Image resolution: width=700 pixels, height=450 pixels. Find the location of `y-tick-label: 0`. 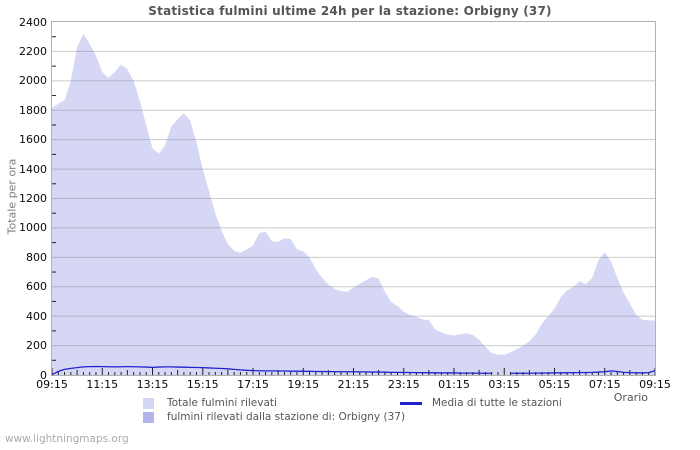

y-tick-label: 0 is located at coordinates (43, 375).